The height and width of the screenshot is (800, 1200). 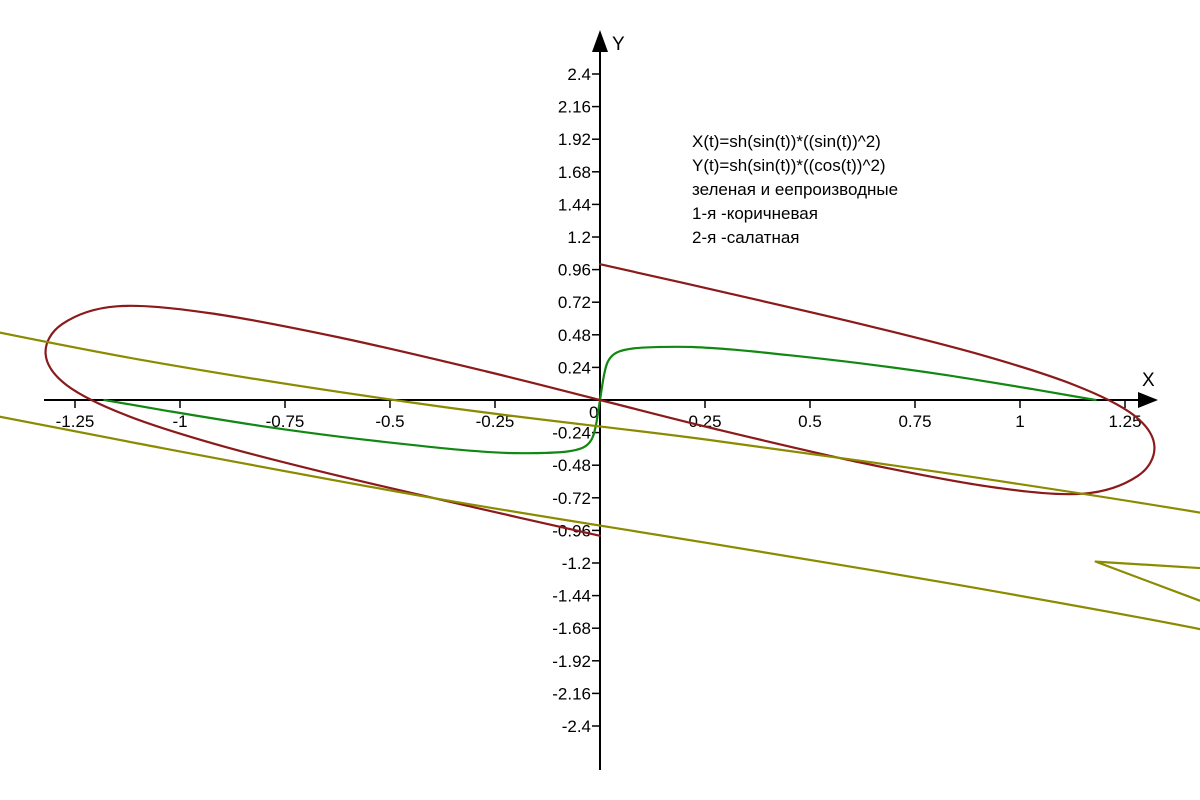 I want to click on y-tick-label: 2.4, so click(x=579, y=74).